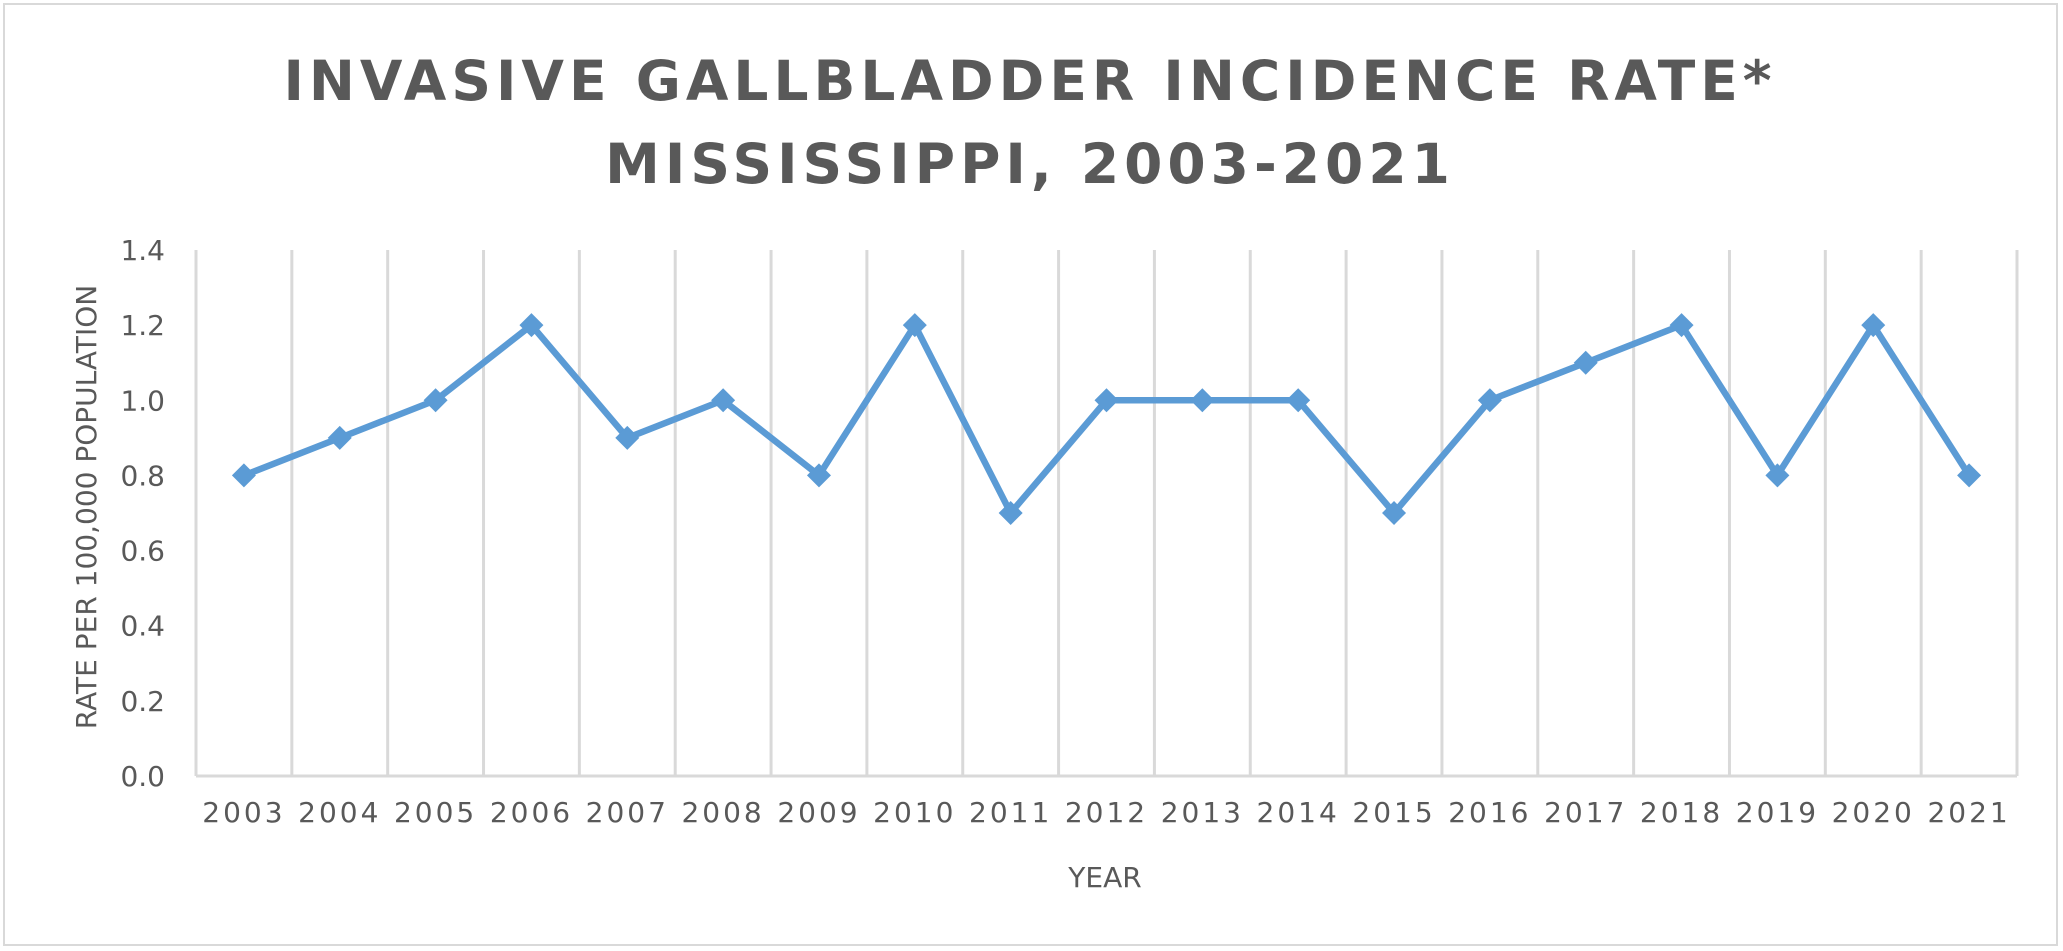 Image resolution: width=2063 pixels, height=951 pixels. What do you see at coordinates (1873, 812) in the screenshot?
I see `x-tick-label: 2020` at bounding box center [1873, 812].